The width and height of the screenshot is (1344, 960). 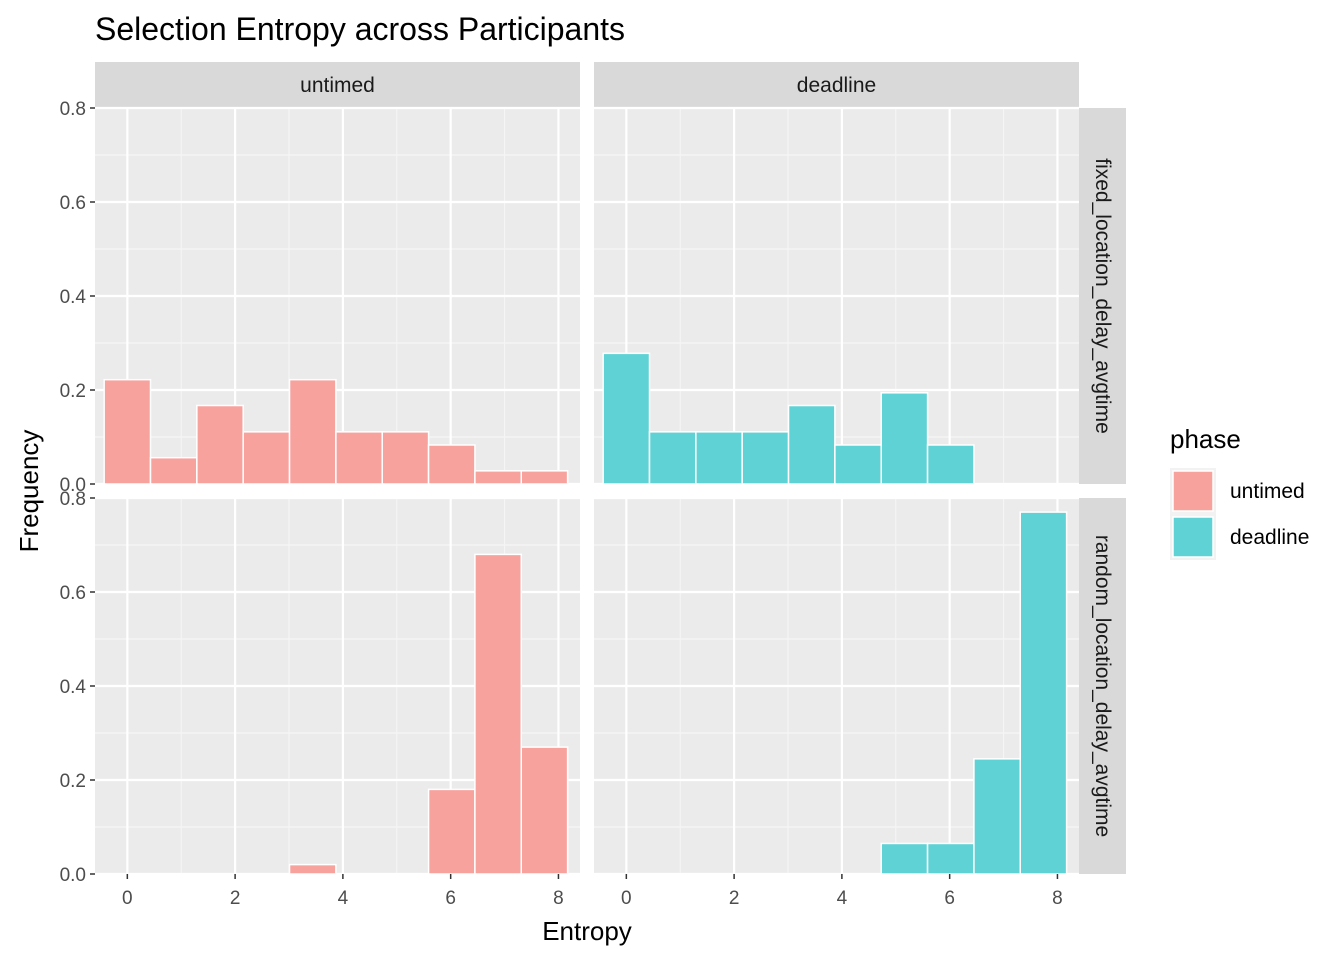 I want to click on row-strip-label: fixed_location_delay_avgtime, so click(x=1102, y=296).